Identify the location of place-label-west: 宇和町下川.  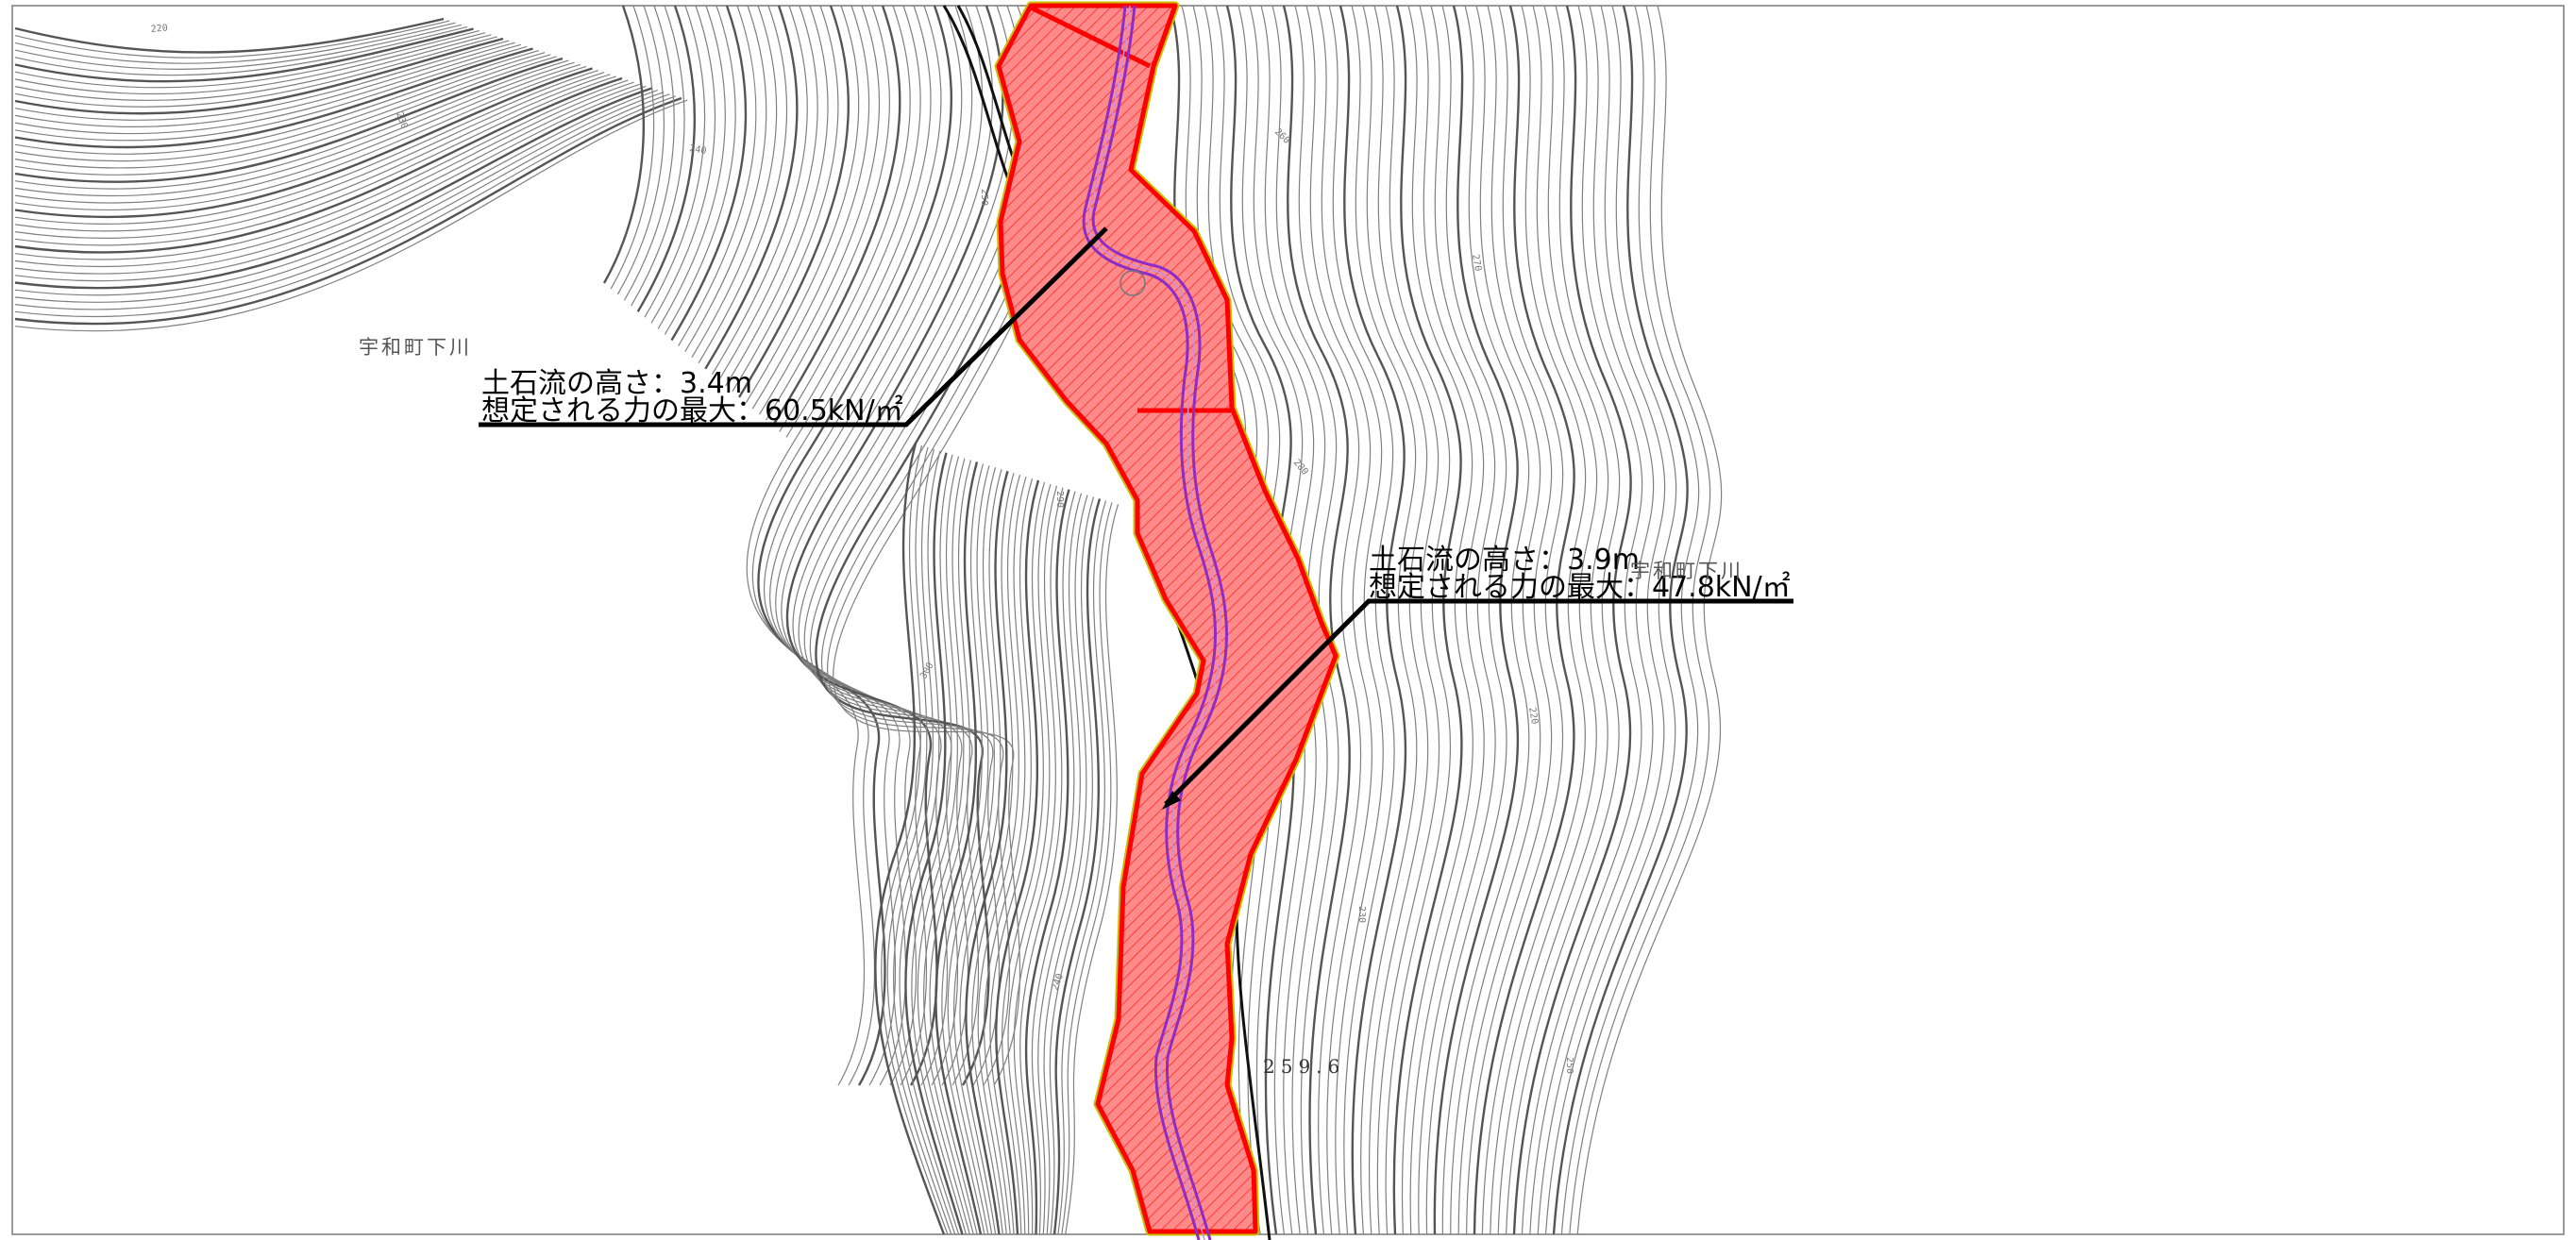
(416, 347).